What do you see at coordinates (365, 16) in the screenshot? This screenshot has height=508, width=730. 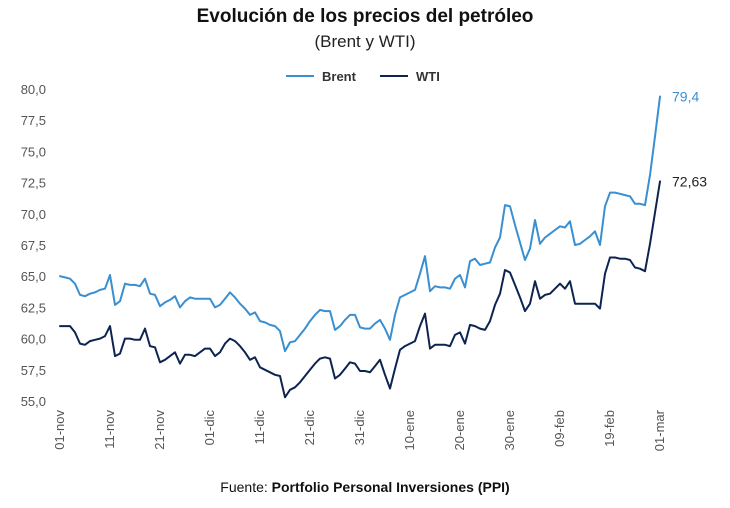 I see `chart-title: Evolución de los precios del petróleo` at bounding box center [365, 16].